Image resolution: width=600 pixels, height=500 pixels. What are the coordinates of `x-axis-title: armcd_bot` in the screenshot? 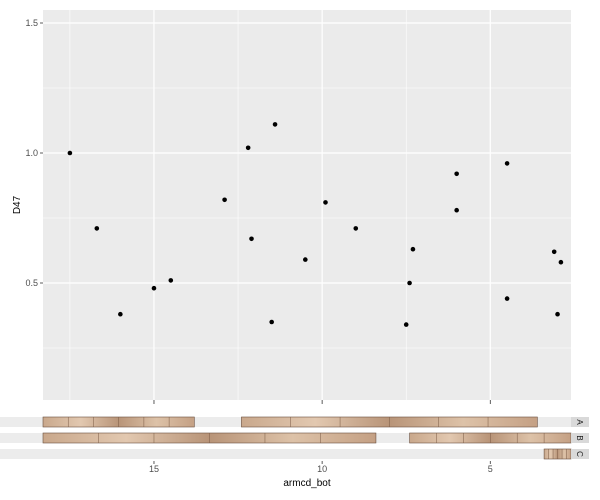 It's located at (306, 483).